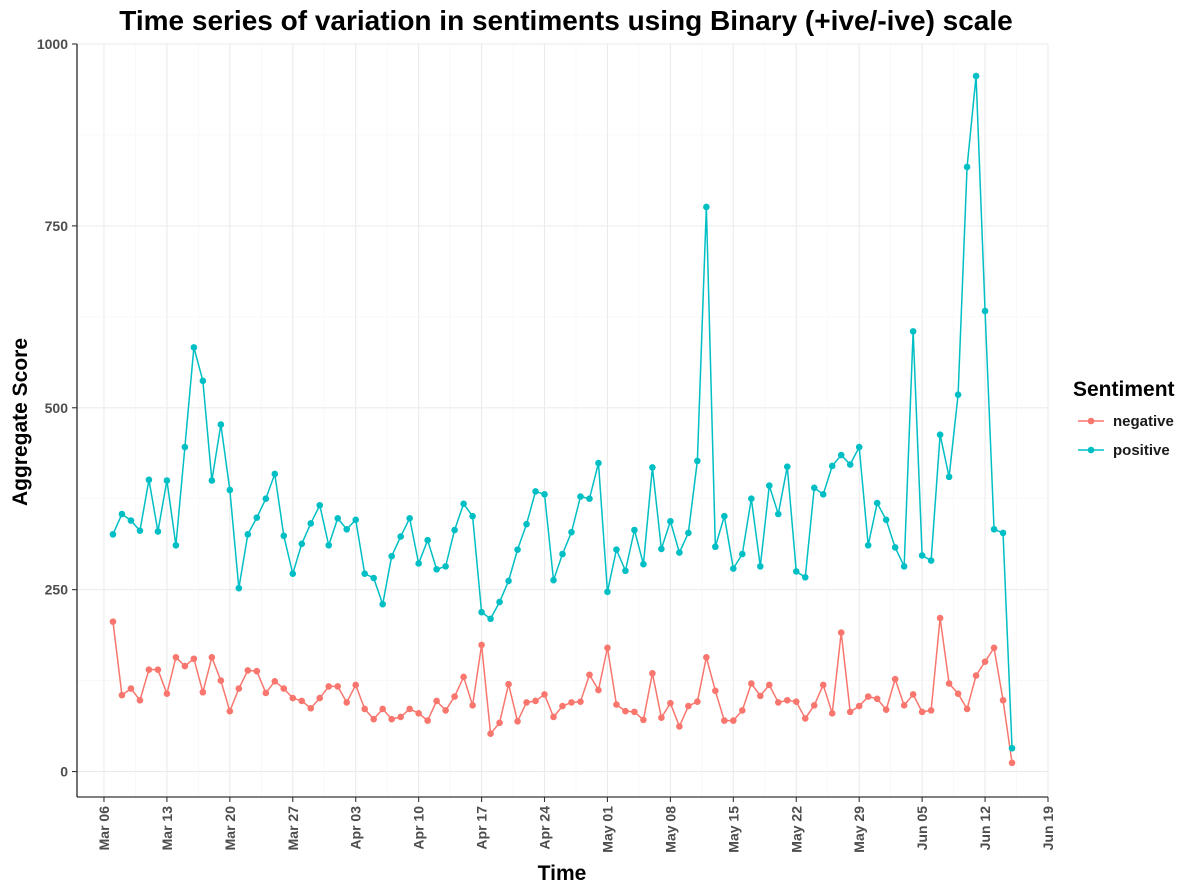 Image resolution: width=1200 pixels, height=893 pixels. Describe the element at coordinates (733, 829) in the screenshot. I see `x-tick-label: May 15` at that location.